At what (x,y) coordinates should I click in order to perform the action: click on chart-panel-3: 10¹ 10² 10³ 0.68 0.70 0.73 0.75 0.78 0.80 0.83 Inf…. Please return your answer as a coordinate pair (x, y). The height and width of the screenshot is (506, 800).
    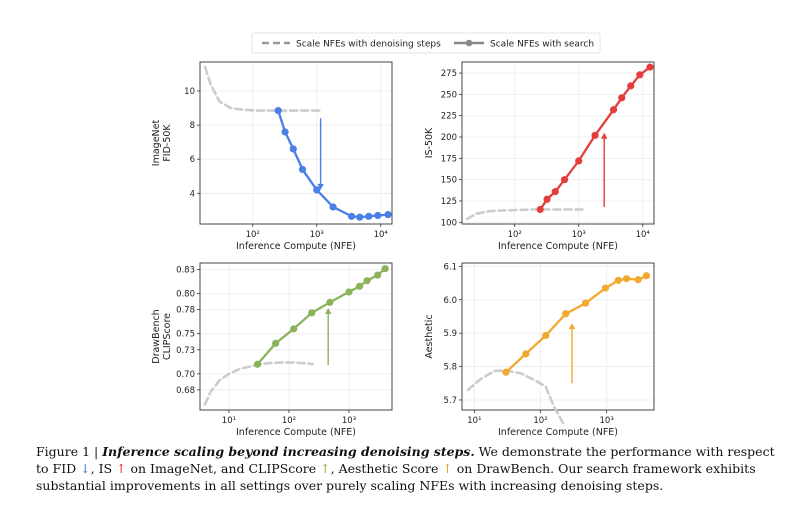
    Looking at the image, I should click on (272, 350).